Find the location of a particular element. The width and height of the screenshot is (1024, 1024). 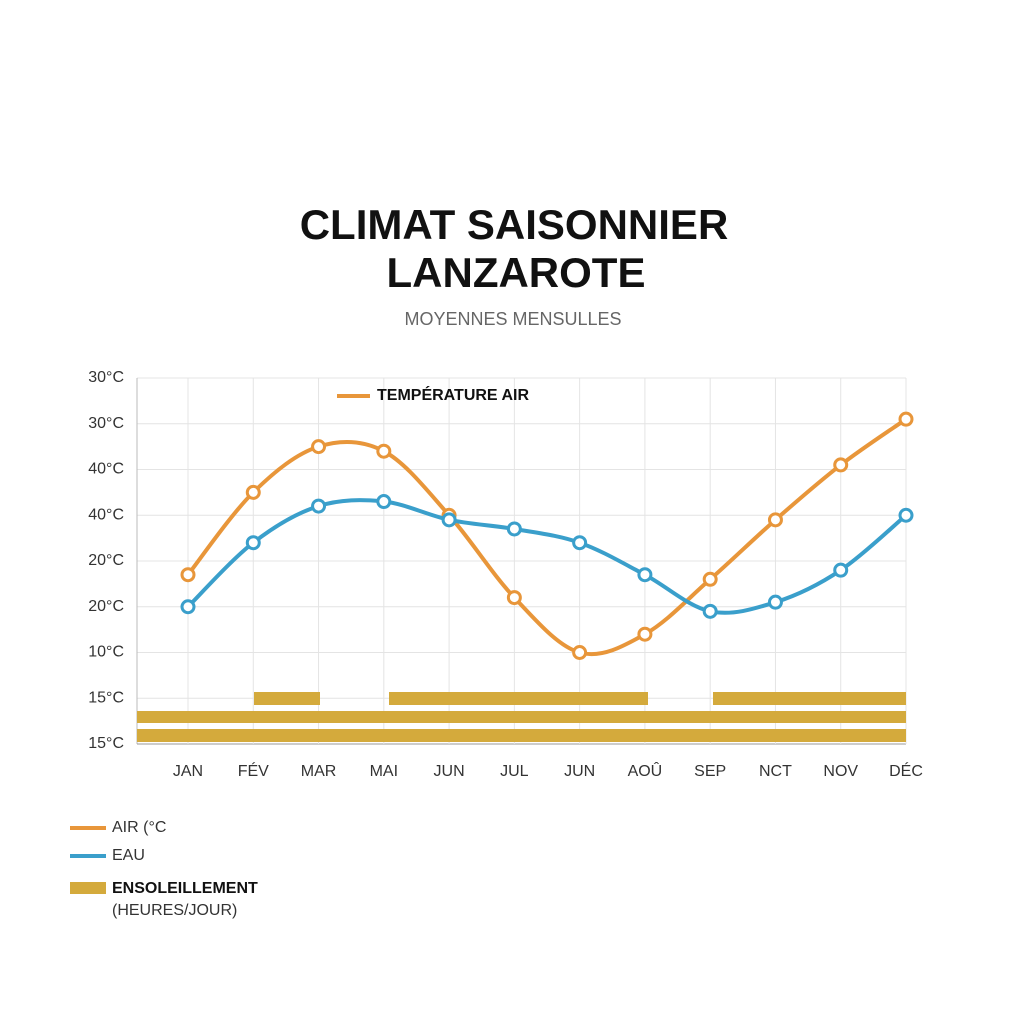

legend-label: AIR (°C is located at coordinates (139, 827).